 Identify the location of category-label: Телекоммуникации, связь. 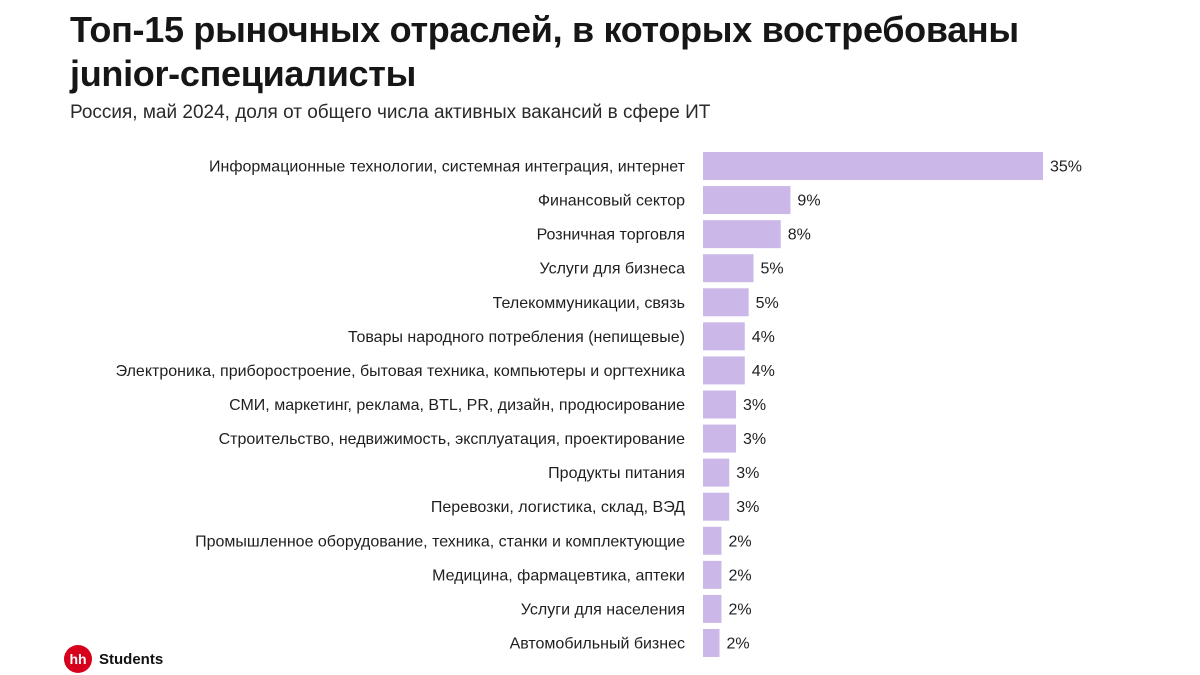
(589, 303).